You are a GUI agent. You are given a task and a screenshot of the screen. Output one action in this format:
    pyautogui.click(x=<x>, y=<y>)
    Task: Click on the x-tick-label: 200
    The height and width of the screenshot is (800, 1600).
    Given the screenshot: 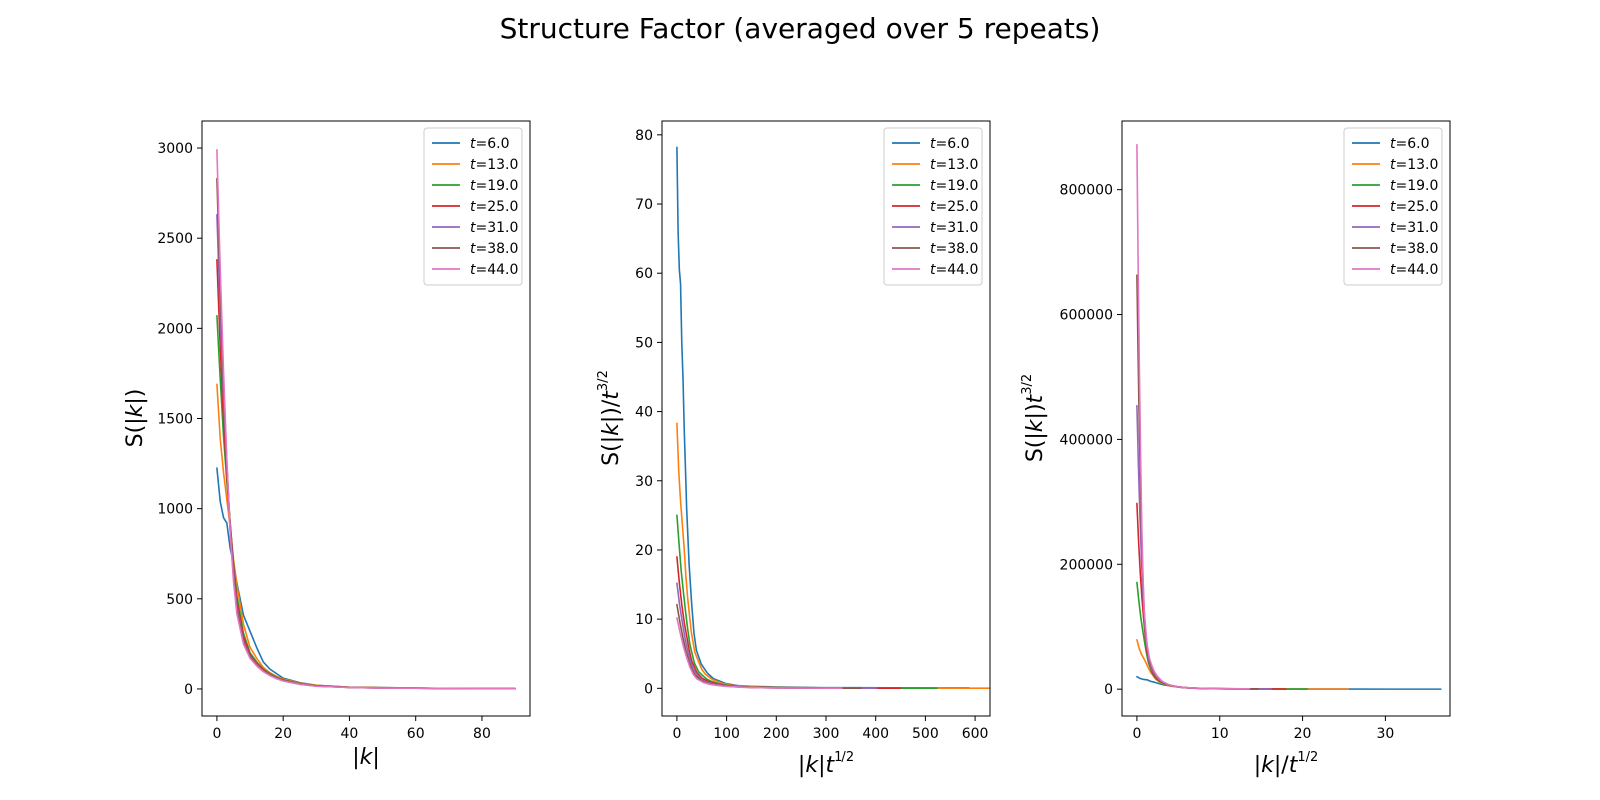 What is the action you would take?
    pyautogui.click(x=776, y=734)
    